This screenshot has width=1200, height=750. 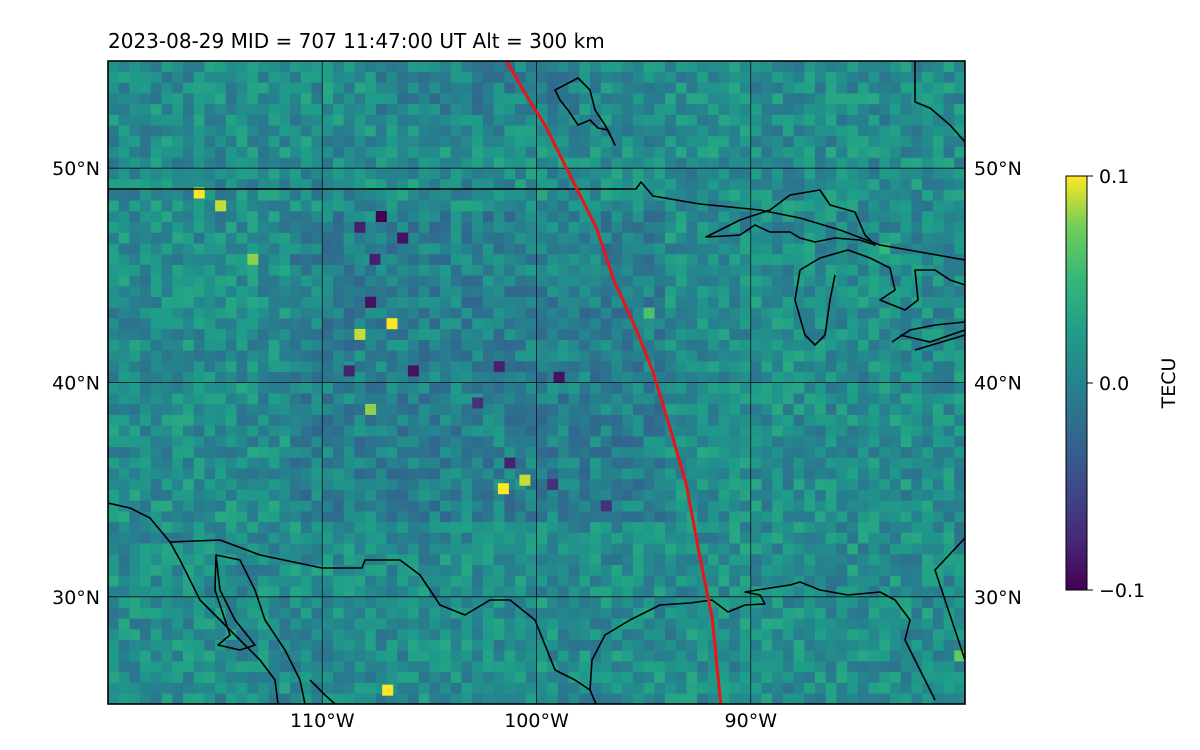 I want to click on lake-superior, so click(x=790, y=217).